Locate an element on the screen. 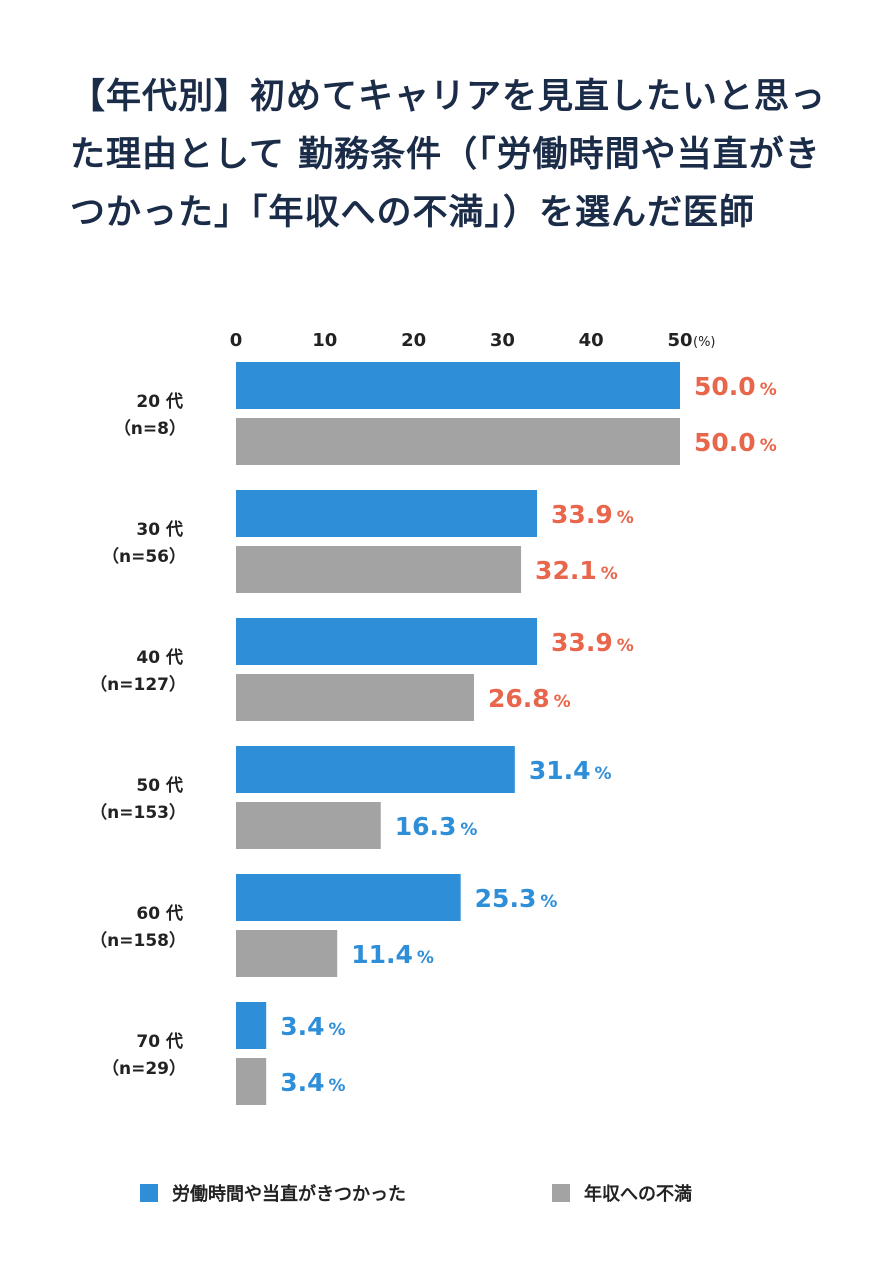 This screenshot has height=1279, width=886. data-label: 31.4% is located at coordinates (570, 770).